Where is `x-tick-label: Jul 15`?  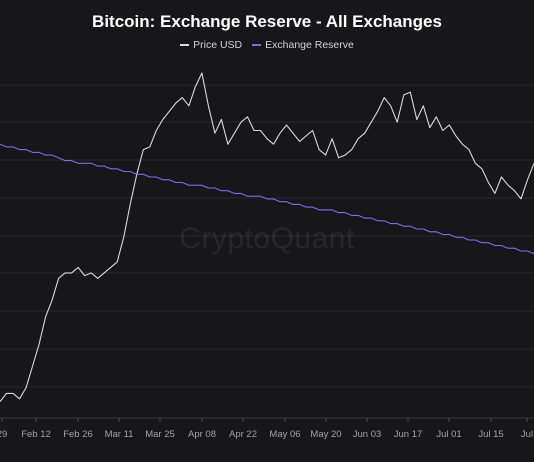
x-tick-label: Jul 15 is located at coordinates (490, 434).